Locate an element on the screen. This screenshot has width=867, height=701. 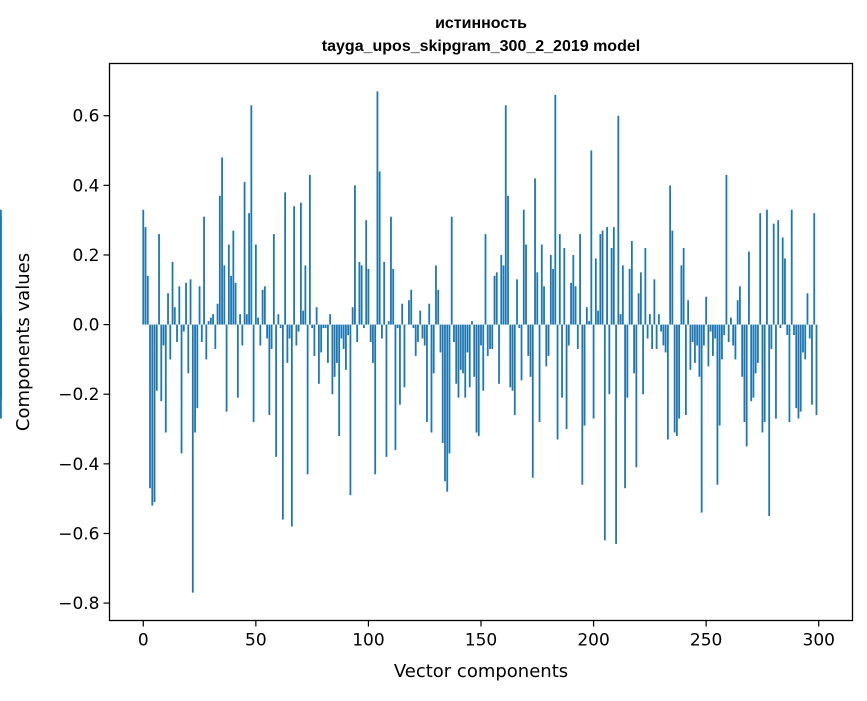
y-tick-label: 0.6 is located at coordinates (85, 117).